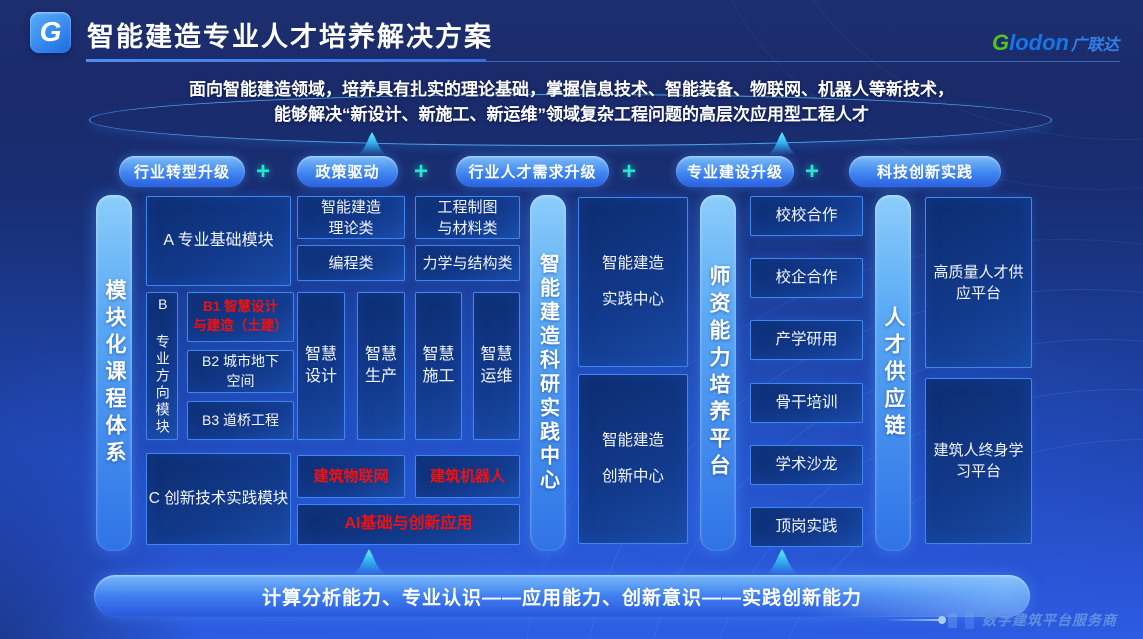 This screenshot has width=1143, height=639. Describe the element at coordinates (806, 340) in the screenshot. I see `teacher-box-industry-research: 产学研用` at that location.